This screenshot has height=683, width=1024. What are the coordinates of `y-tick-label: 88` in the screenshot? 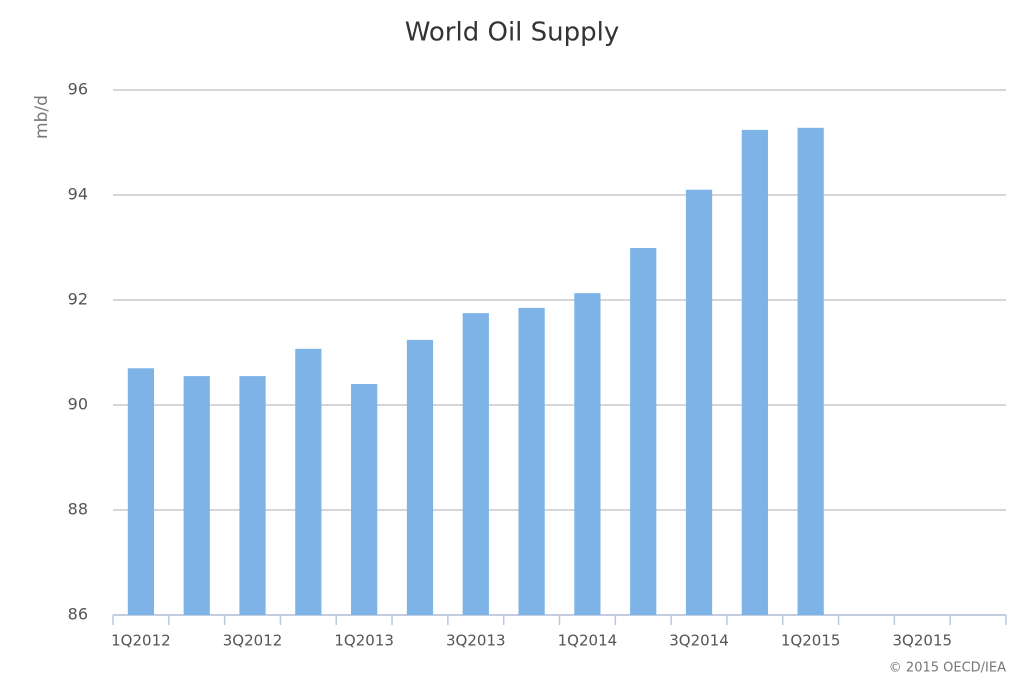 It's located at (78, 509).